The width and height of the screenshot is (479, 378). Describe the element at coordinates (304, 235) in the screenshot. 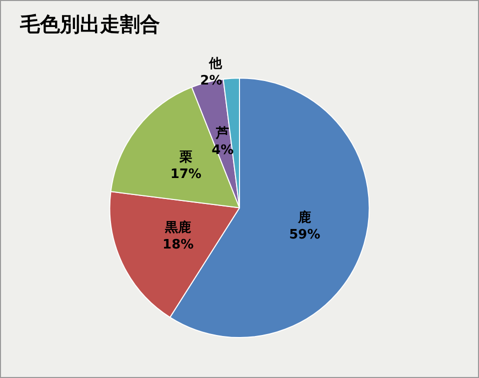

I see `data-label: 59%` at that location.